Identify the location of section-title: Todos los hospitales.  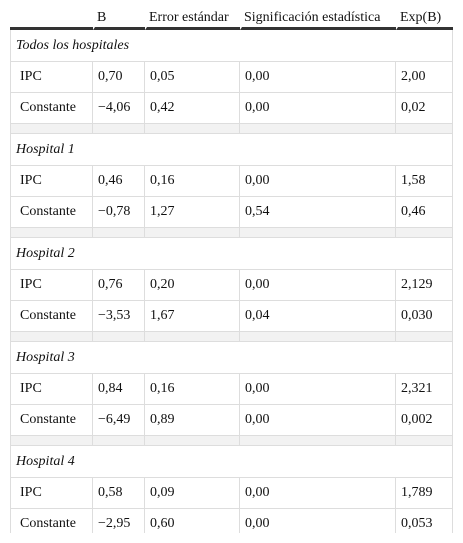
(231, 46).